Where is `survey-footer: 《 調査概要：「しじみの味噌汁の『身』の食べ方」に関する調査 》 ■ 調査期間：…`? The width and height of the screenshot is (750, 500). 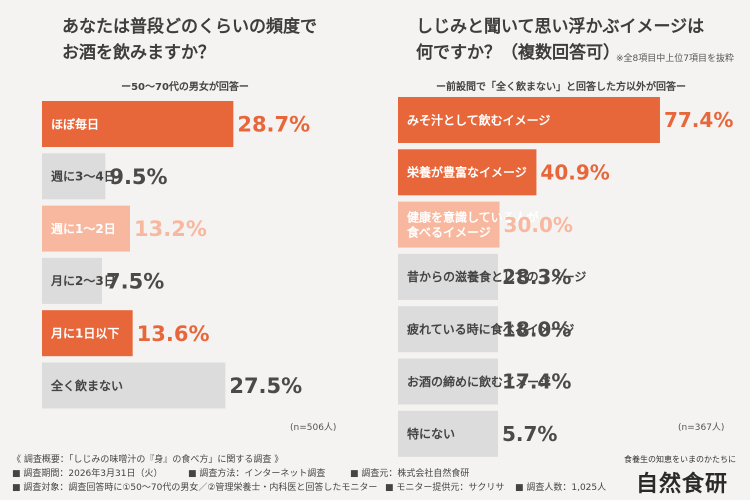 survey-footer: 《 調査概要：「しじみの味噌汁の『身』の食べ方」に関する調査 》 ■ 調査期間：… is located at coordinates (375, 476).